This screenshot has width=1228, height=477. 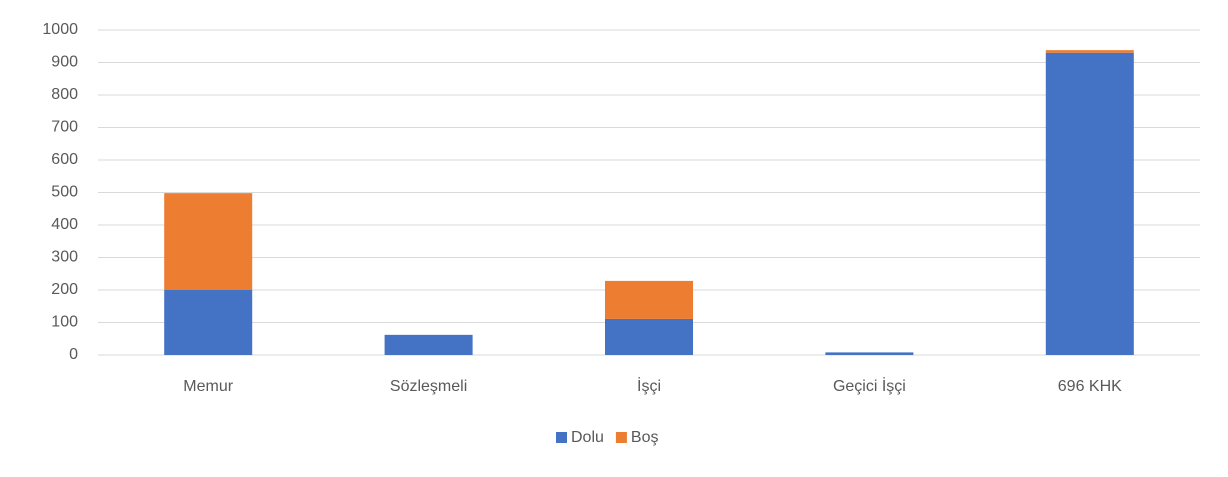 What do you see at coordinates (587, 437) in the screenshot?
I see `legend-label: Dolu` at bounding box center [587, 437].